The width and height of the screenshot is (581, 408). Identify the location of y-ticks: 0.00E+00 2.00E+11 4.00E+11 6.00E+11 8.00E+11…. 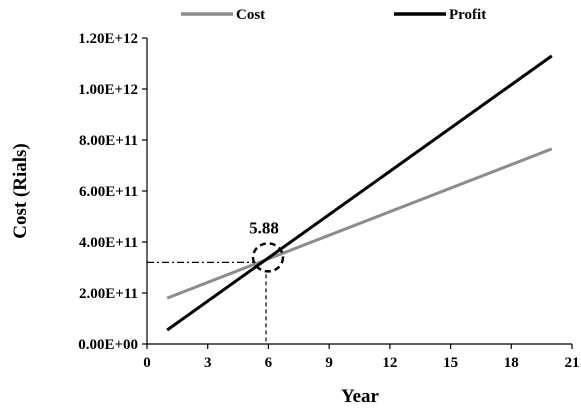
(112, 192).